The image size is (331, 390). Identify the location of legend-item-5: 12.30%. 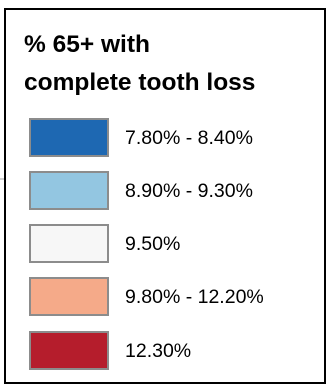
(174, 352).